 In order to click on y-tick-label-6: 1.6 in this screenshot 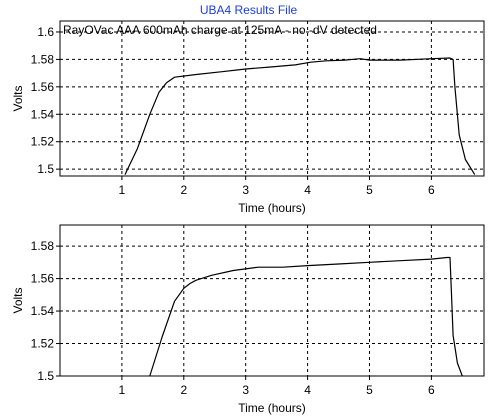, I will do `click(45, 32)`.